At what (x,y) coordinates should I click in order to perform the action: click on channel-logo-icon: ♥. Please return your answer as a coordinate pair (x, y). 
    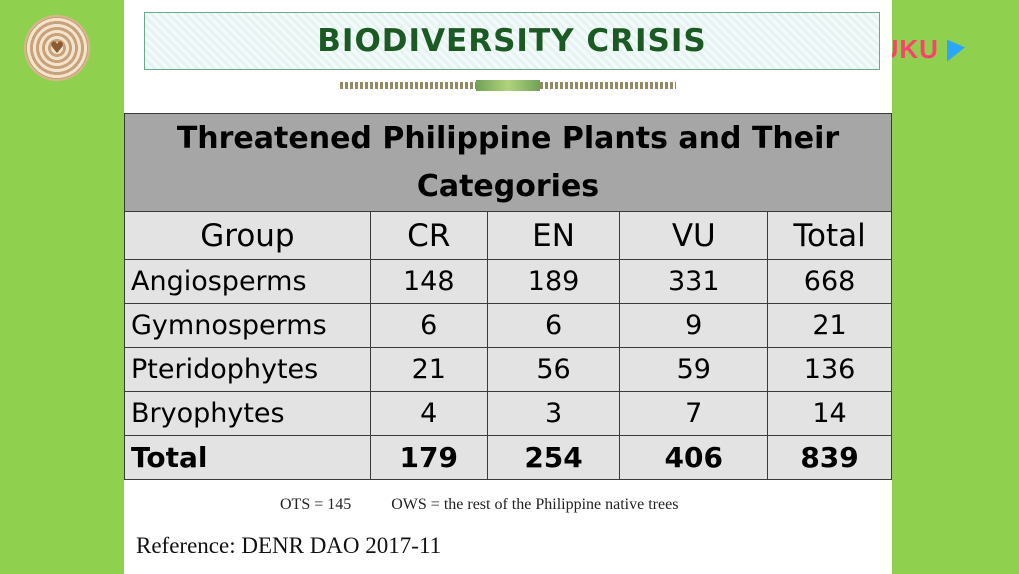
    Looking at the image, I should click on (57, 48).